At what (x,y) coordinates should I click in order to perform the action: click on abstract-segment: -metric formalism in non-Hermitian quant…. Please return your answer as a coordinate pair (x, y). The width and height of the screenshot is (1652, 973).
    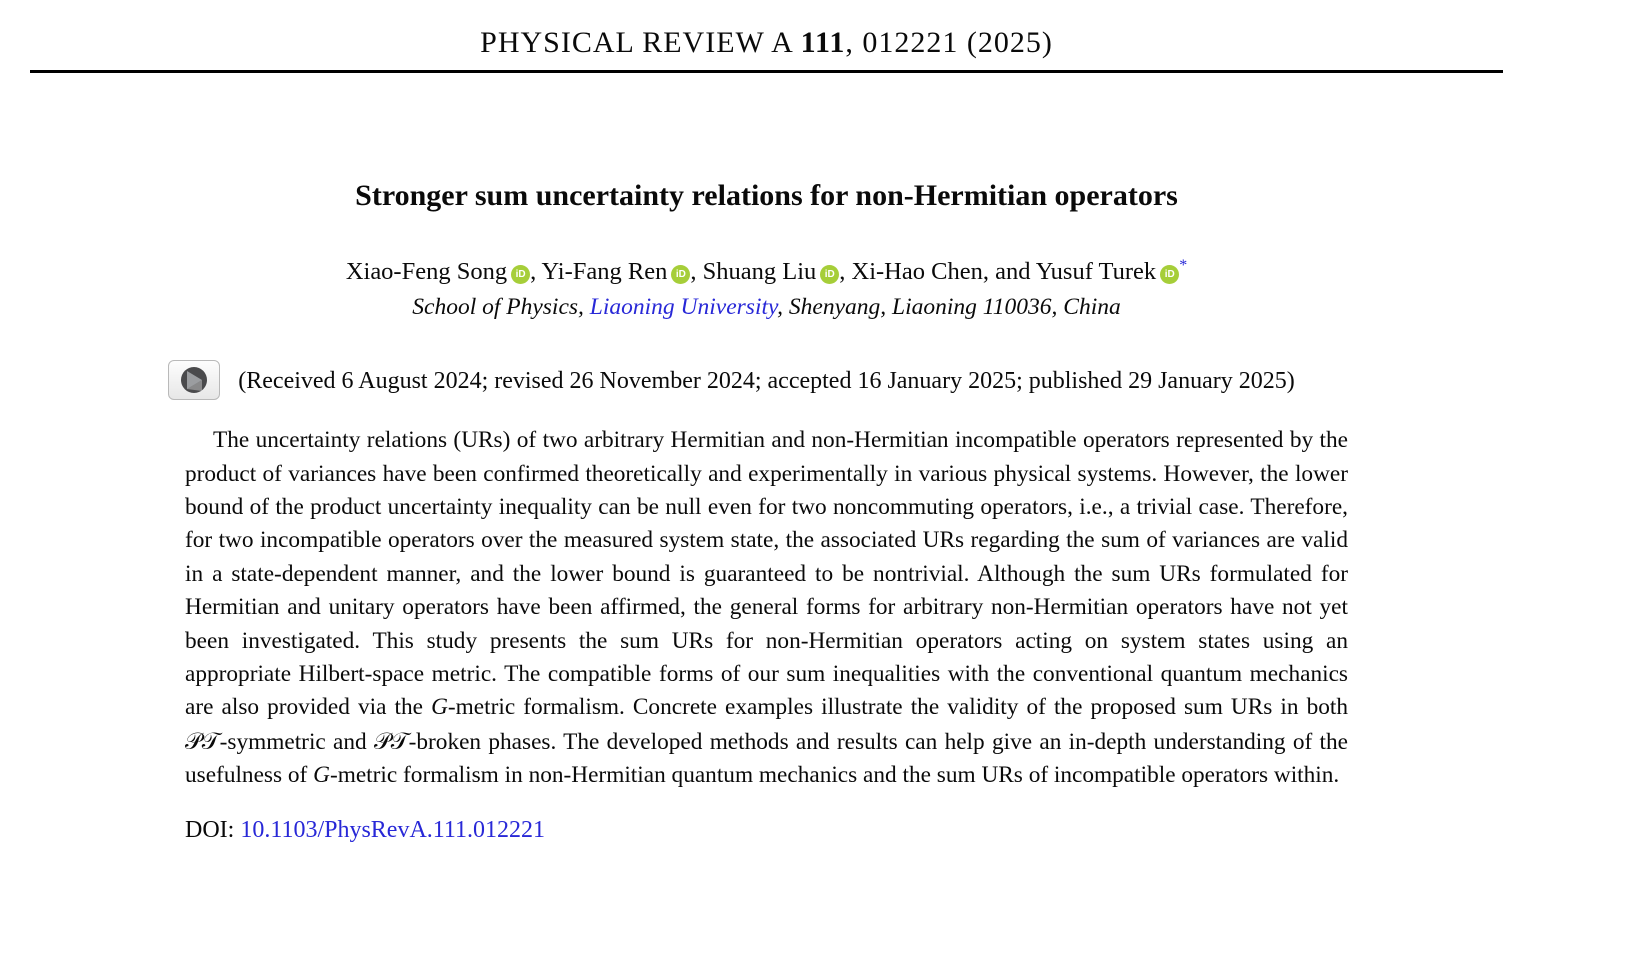
    Looking at the image, I should click on (834, 775).